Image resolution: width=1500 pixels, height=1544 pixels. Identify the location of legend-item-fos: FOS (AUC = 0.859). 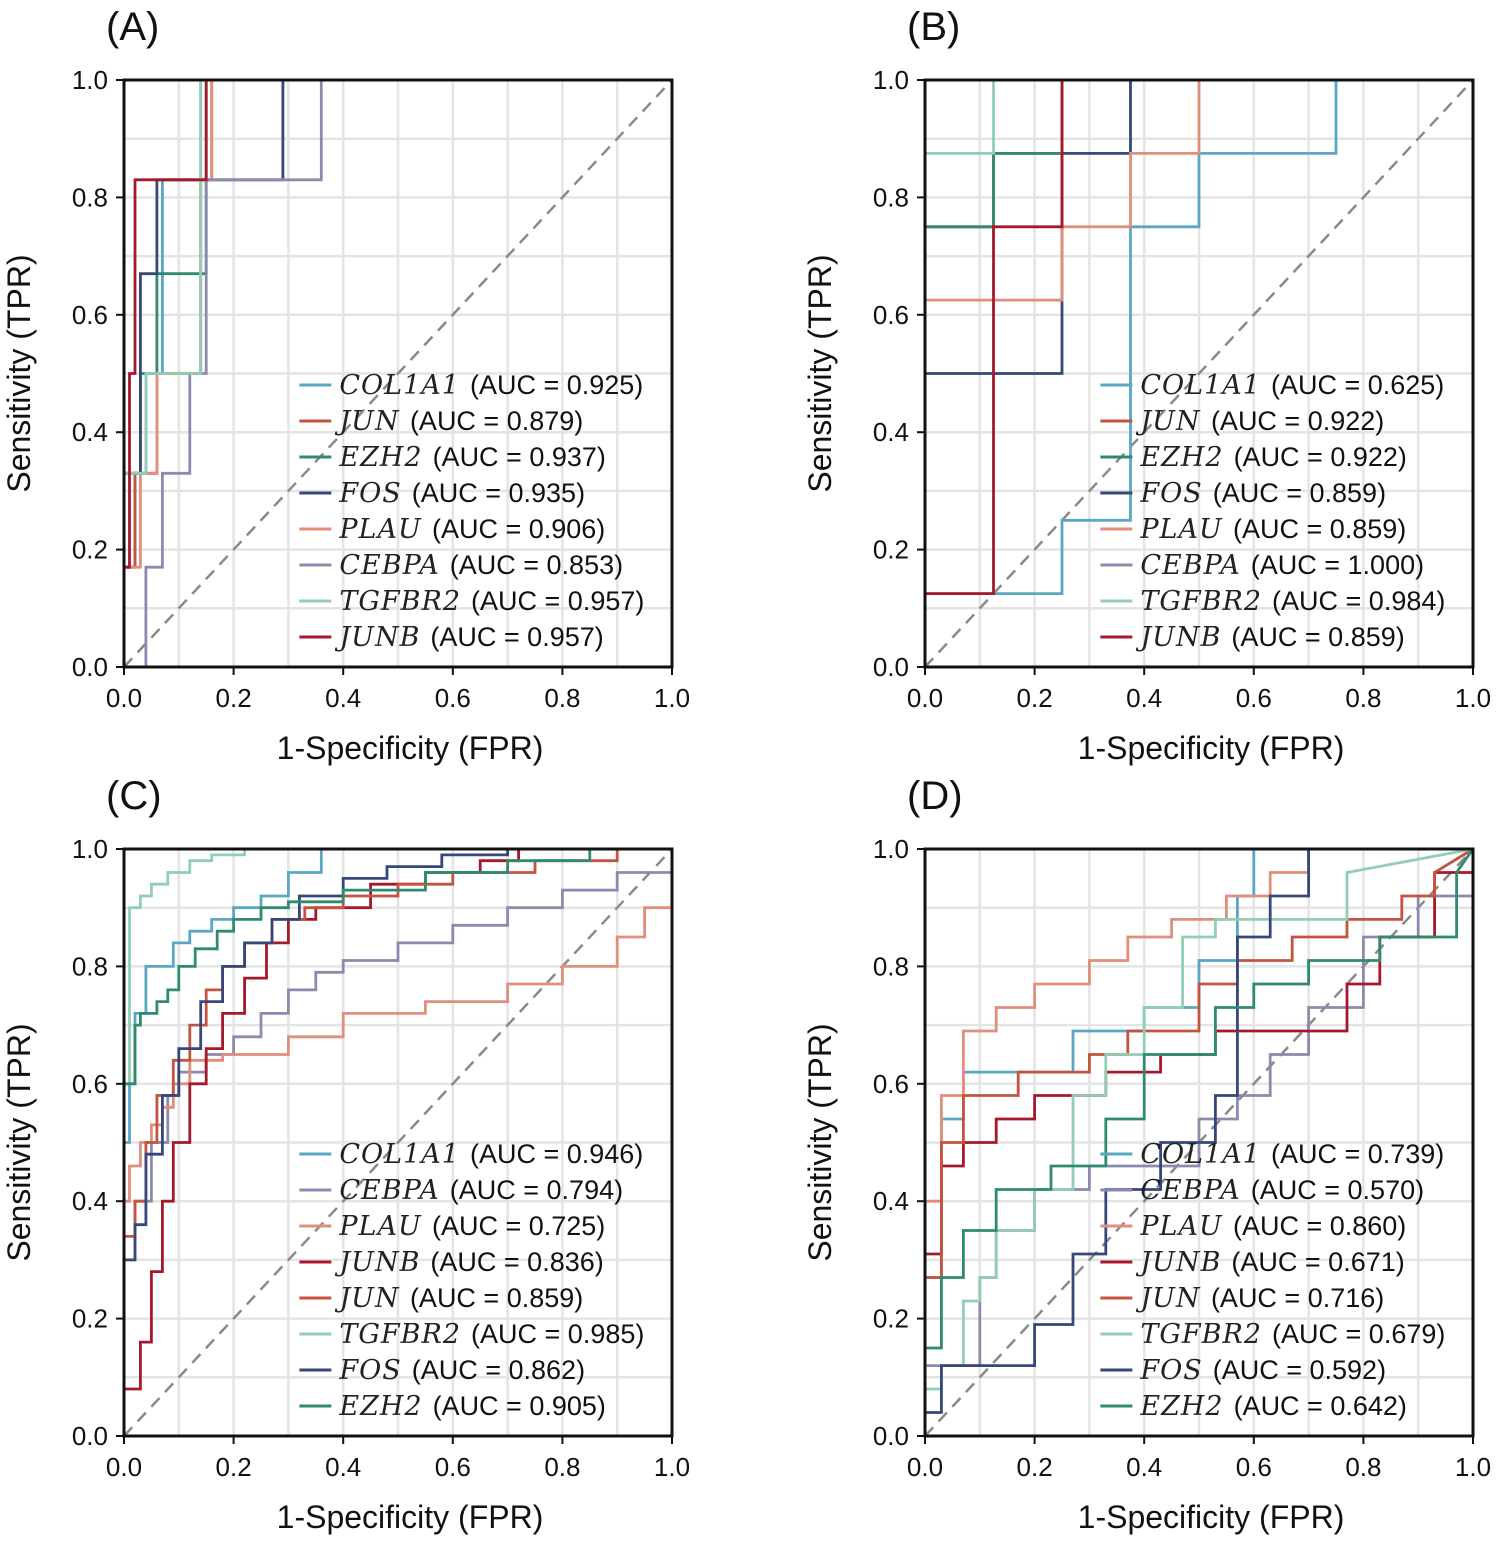
(1243, 493).